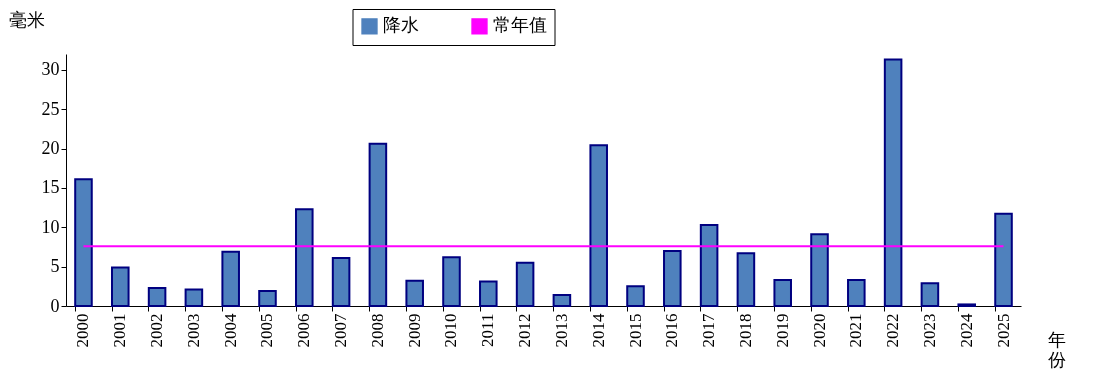 The image size is (1116, 390). I want to click on y-tick-label: 25, so click(50, 108).